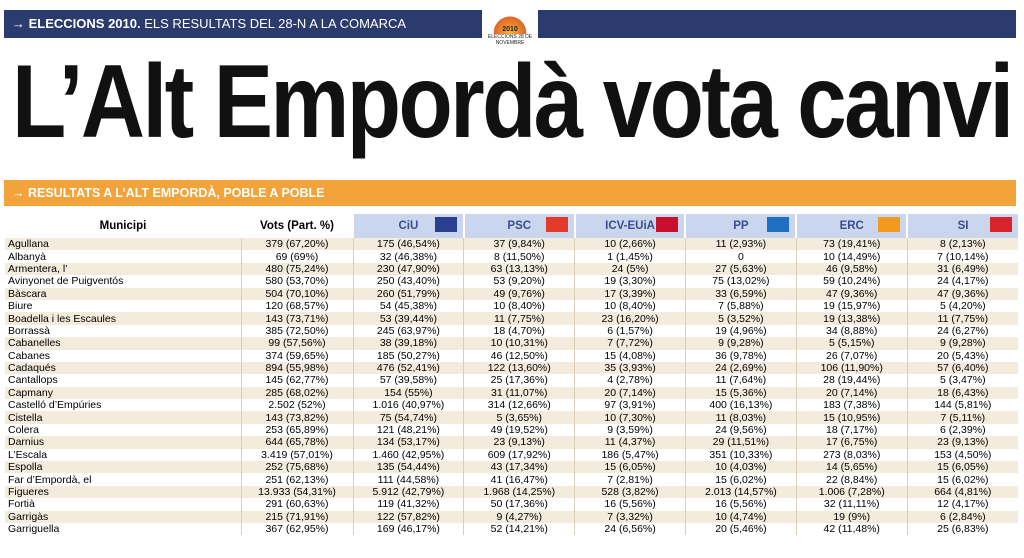 This screenshot has width=1024, height=558. What do you see at coordinates (518, 226) in the screenshot?
I see `column-header: PSC` at bounding box center [518, 226].